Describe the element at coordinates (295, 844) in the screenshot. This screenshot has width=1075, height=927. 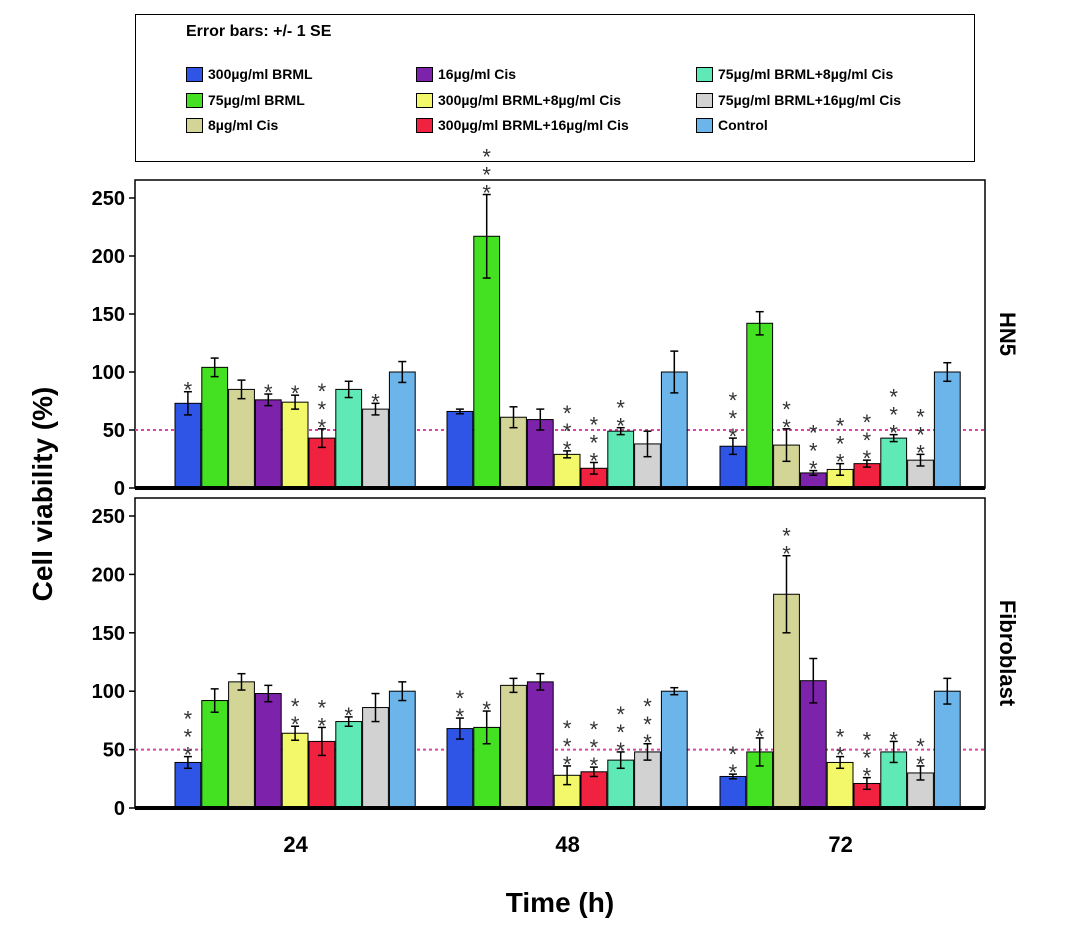
I see `x-tick-label: 24` at that location.